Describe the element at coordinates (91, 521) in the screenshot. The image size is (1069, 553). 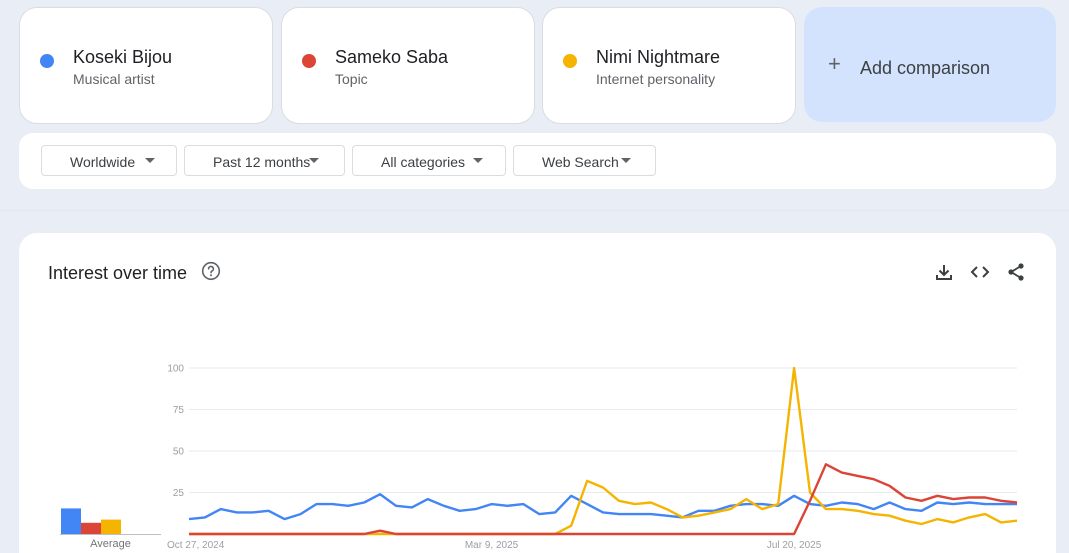
I see `average-bars` at that location.